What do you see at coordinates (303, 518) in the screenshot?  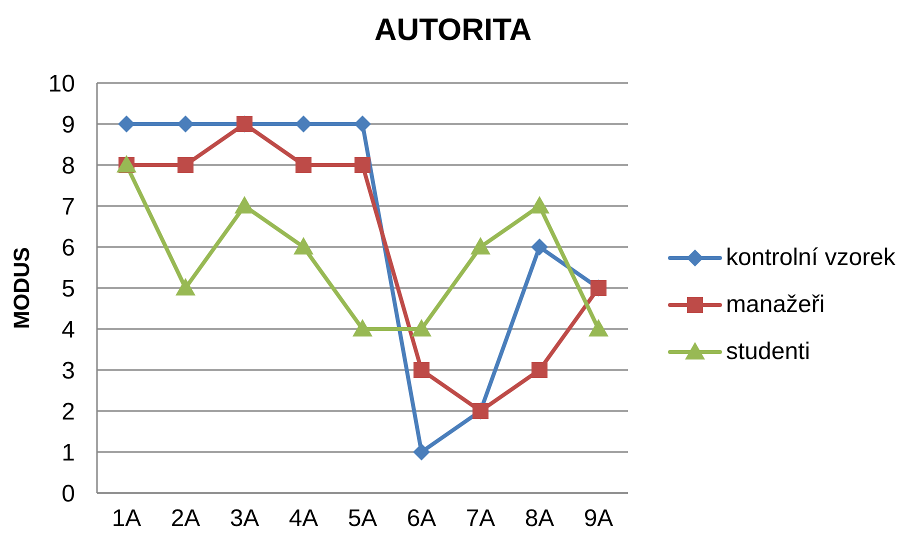 I see `x-tick-label: 4A` at bounding box center [303, 518].